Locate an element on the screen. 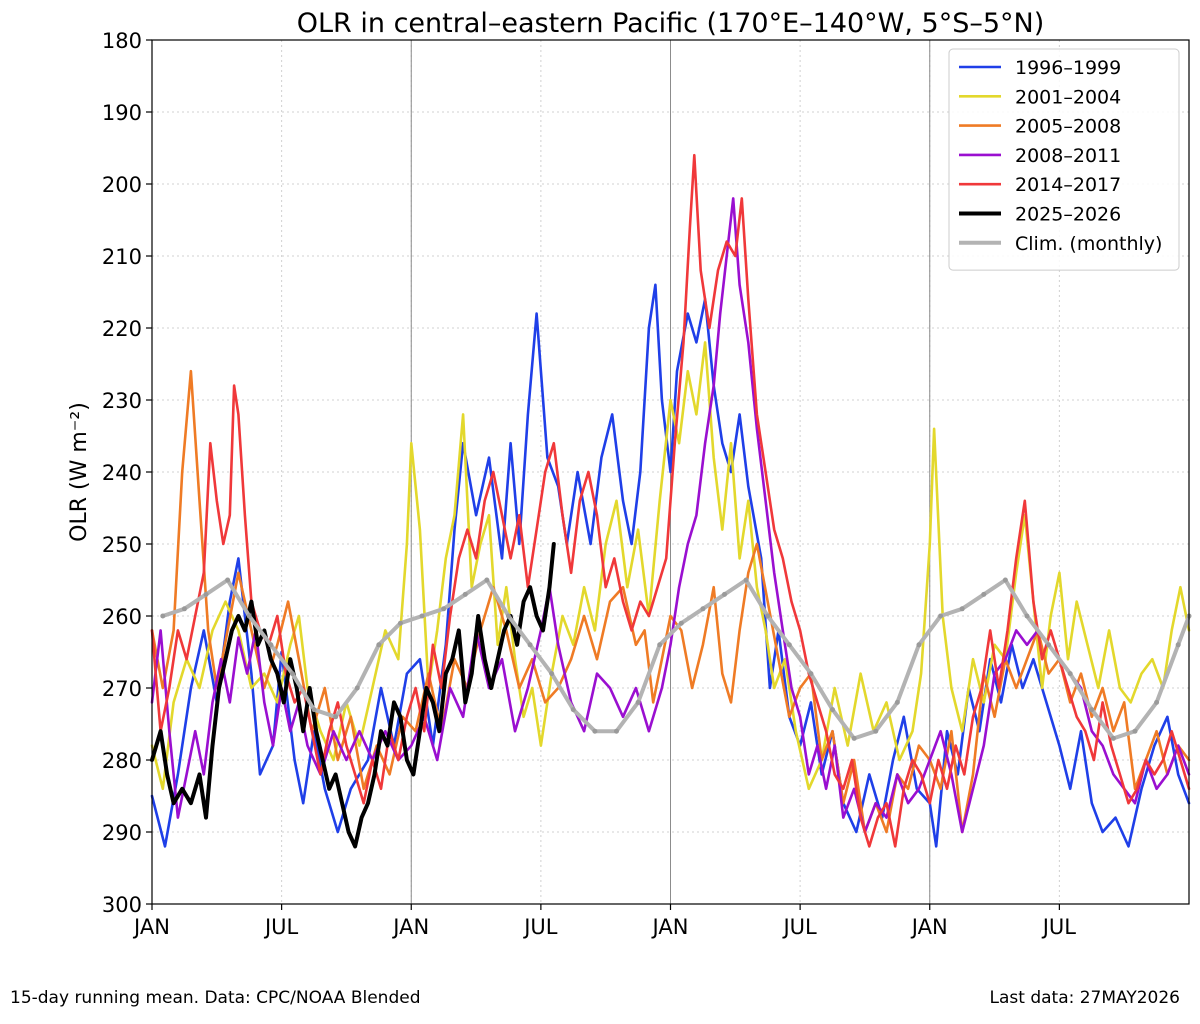  y-tick-label: 240 is located at coordinates (122, 473).